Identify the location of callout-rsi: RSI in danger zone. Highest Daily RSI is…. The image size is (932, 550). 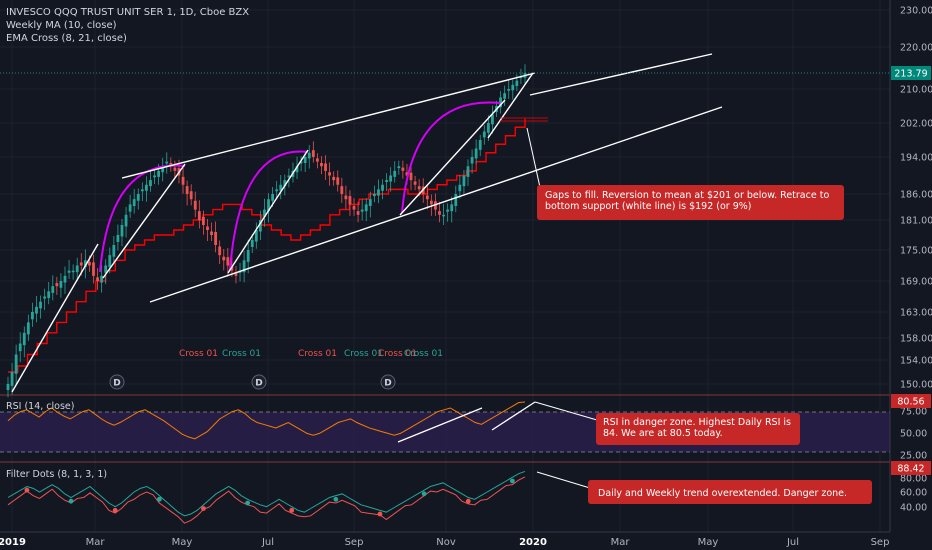
(667, 423).